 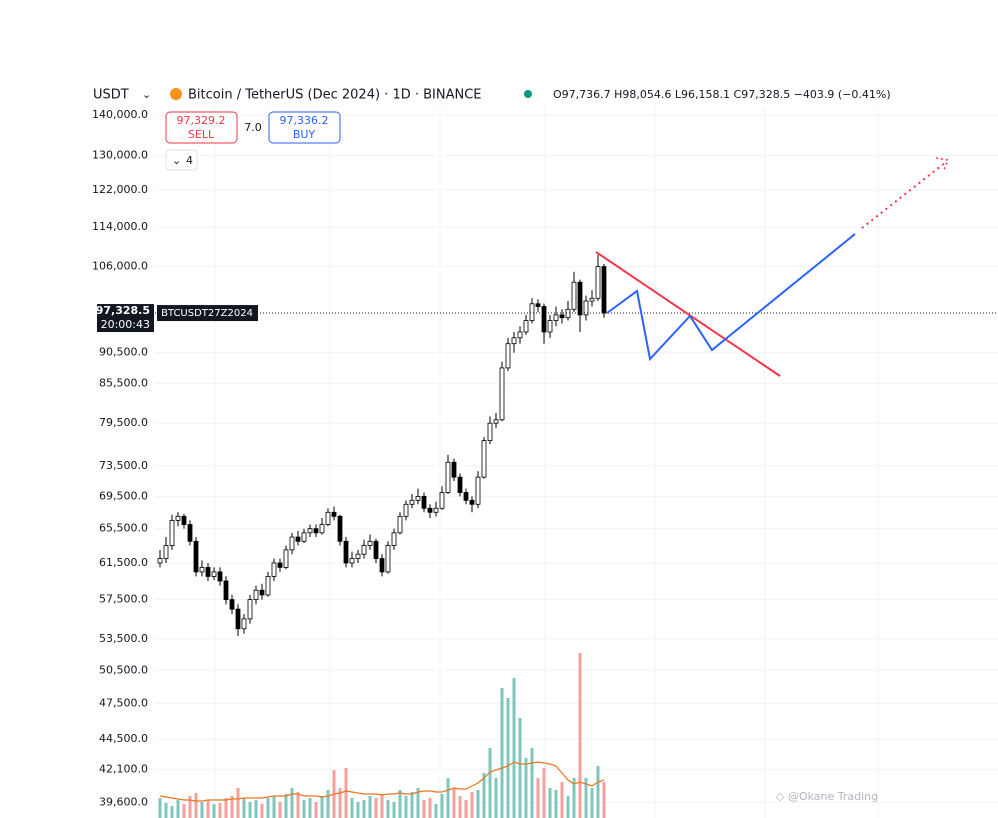 I want to click on projection-path, so click(x=731, y=297).